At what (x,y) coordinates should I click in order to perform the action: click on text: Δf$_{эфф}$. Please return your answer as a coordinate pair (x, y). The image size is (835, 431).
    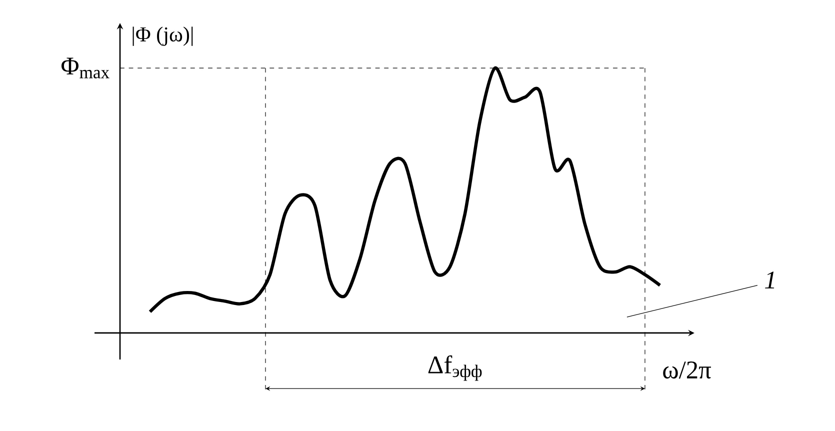
    Looking at the image, I should click on (455, 368).